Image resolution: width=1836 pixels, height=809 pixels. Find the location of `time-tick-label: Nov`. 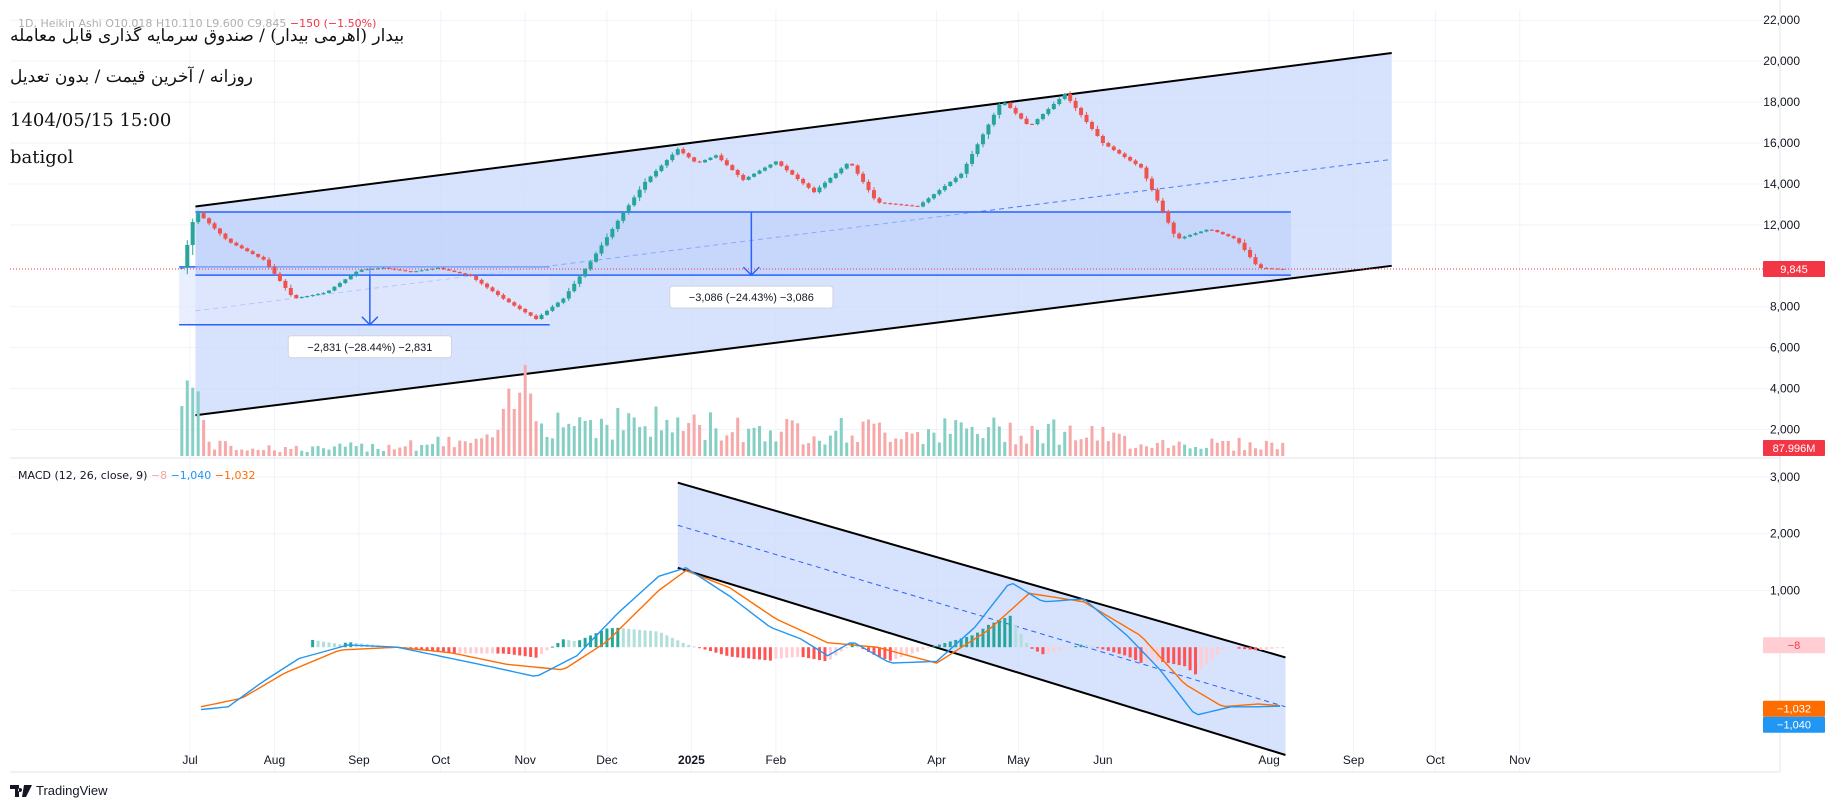

time-tick-label: Nov is located at coordinates (1519, 760).